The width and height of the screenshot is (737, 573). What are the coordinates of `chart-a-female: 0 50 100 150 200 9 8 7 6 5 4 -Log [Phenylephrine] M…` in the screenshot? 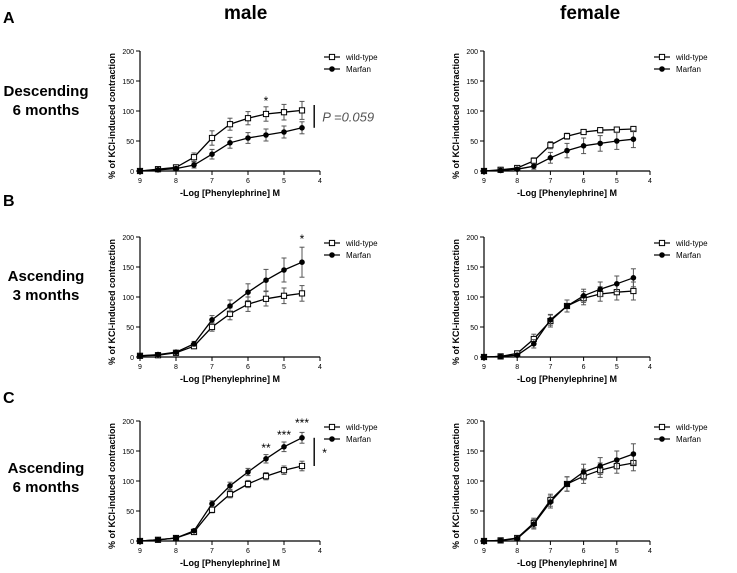 It's located at (579, 123).